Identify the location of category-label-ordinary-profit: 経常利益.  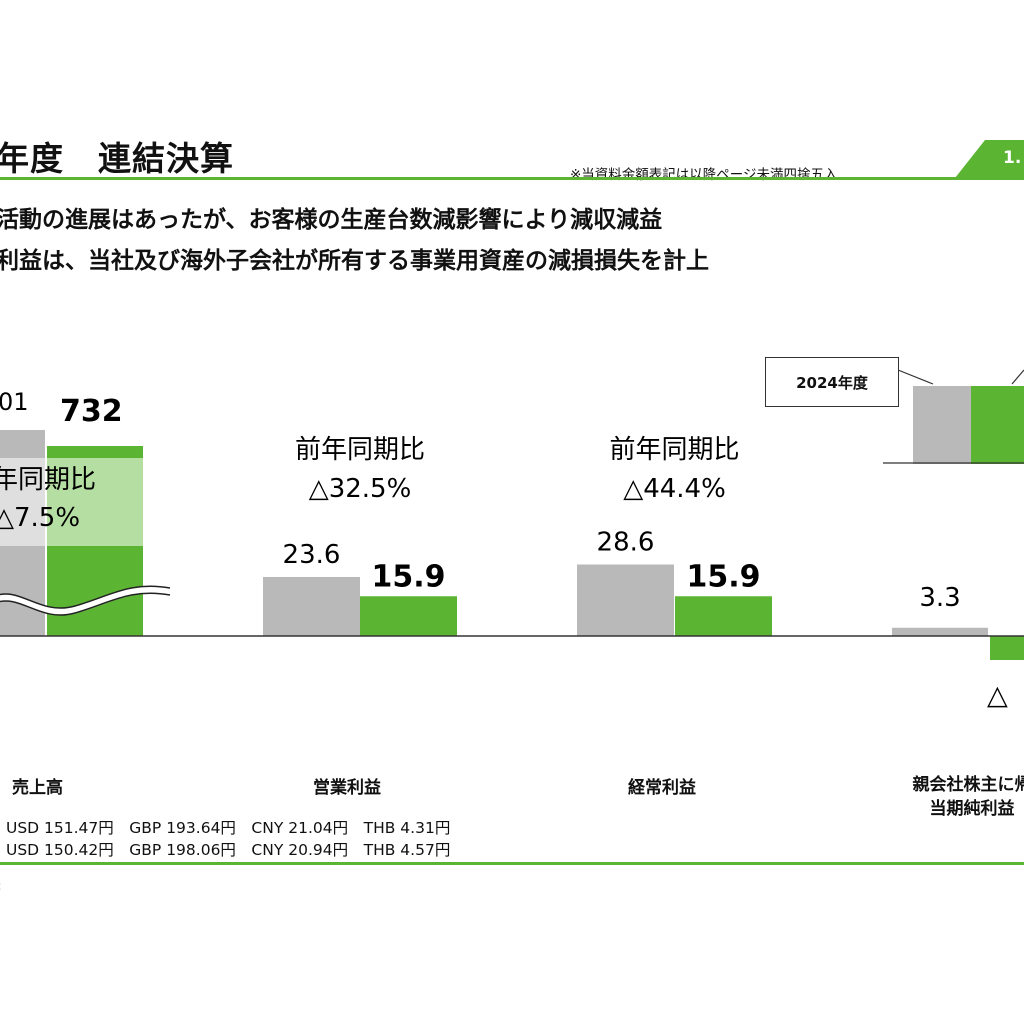
(662, 788).